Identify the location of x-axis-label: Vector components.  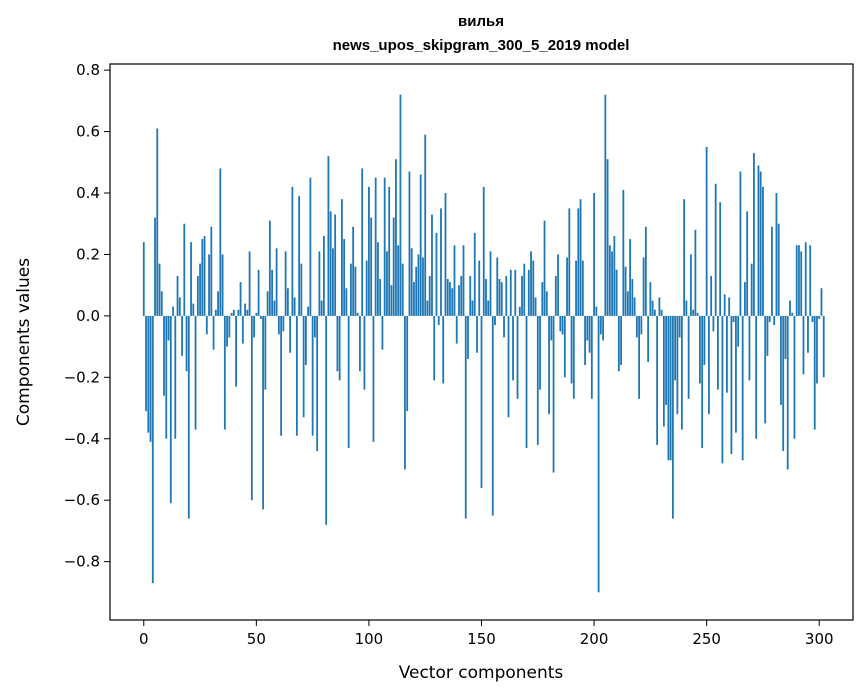
(481, 673).